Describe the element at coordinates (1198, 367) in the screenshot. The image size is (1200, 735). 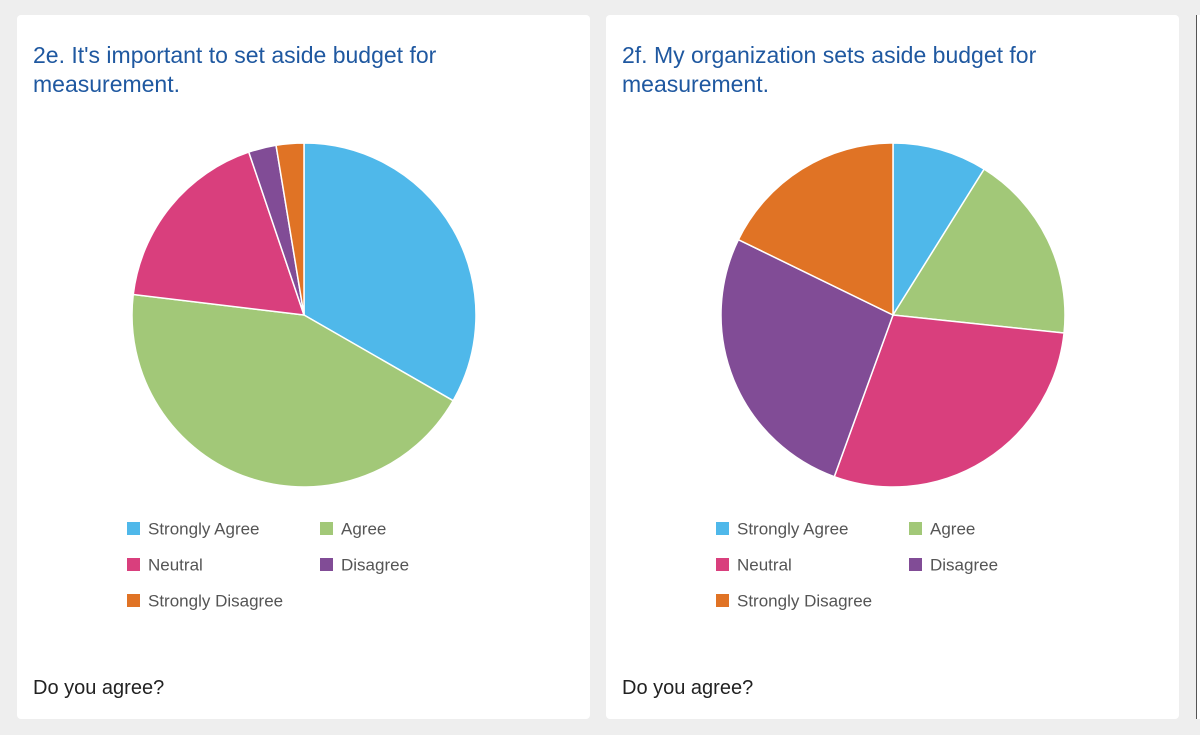
I see `next-card-edge` at that location.